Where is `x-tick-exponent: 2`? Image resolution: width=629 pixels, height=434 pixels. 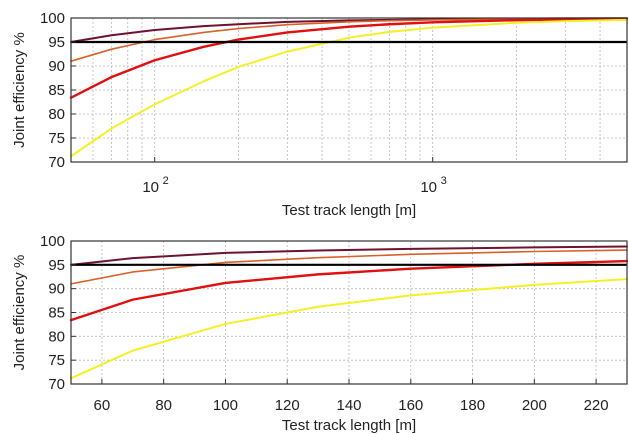
x-tick-exponent: 2 is located at coordinates (166, 181).